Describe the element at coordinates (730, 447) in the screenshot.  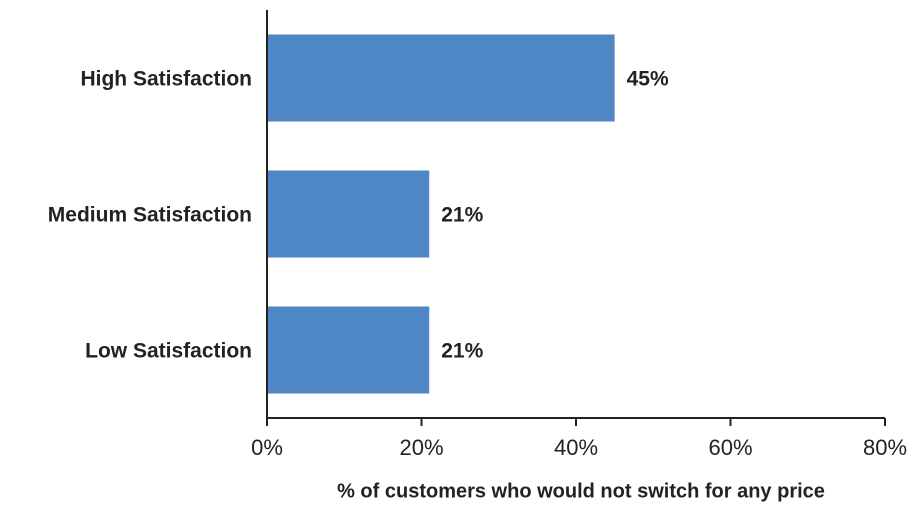
I see `x-tick-label: 60%` at that location.